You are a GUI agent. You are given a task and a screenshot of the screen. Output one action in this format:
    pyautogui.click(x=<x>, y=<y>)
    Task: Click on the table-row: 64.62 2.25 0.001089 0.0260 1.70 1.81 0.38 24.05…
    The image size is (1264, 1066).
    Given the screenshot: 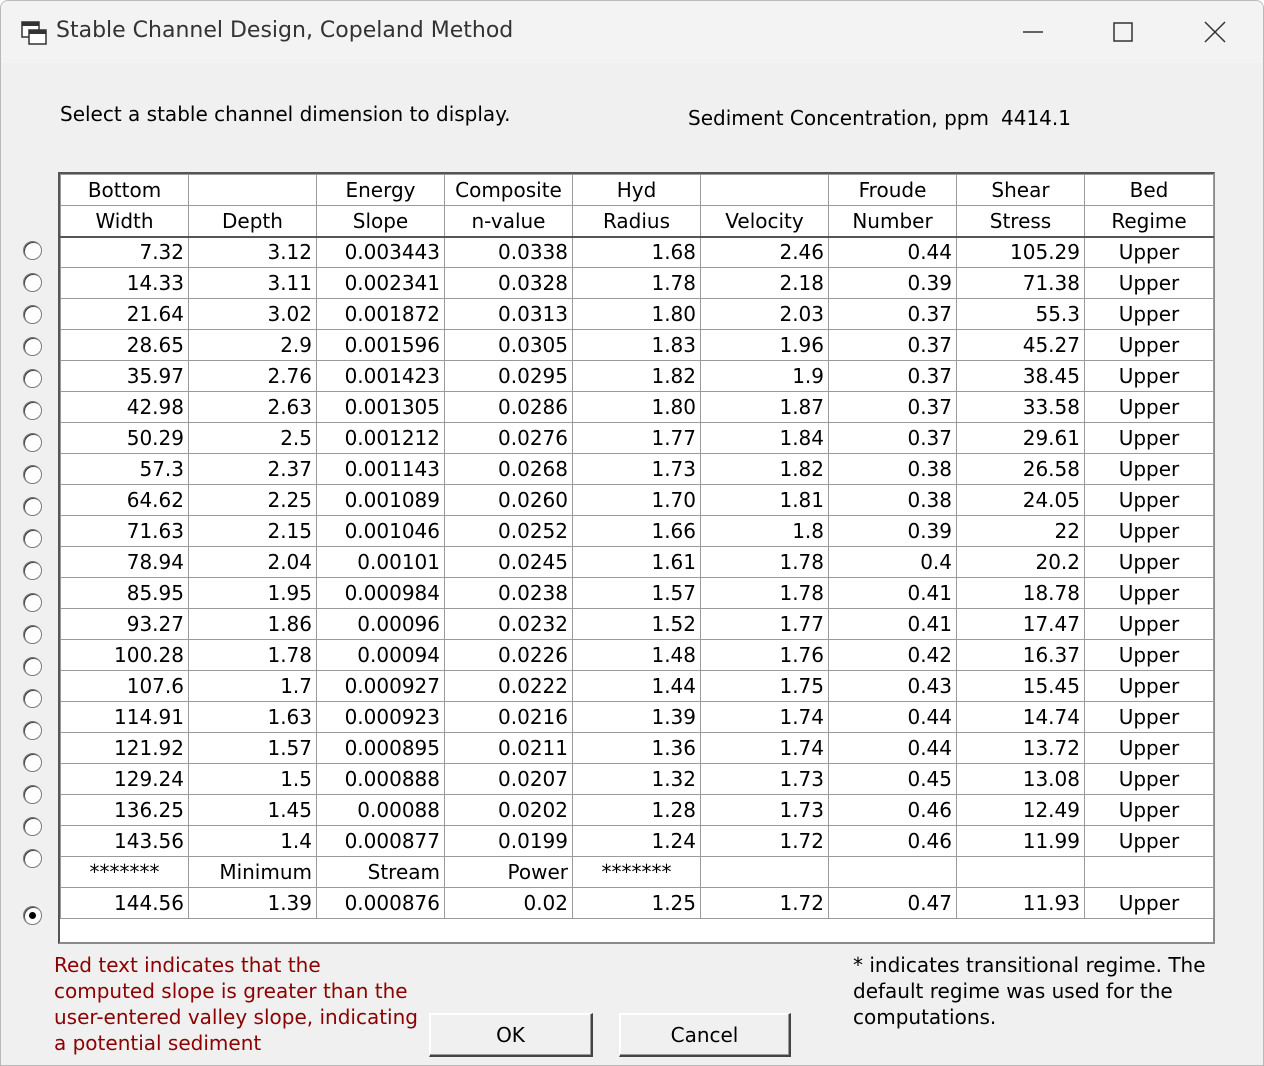 What is the action you would take?
    pyautogui.click(x=637, y=500)
    